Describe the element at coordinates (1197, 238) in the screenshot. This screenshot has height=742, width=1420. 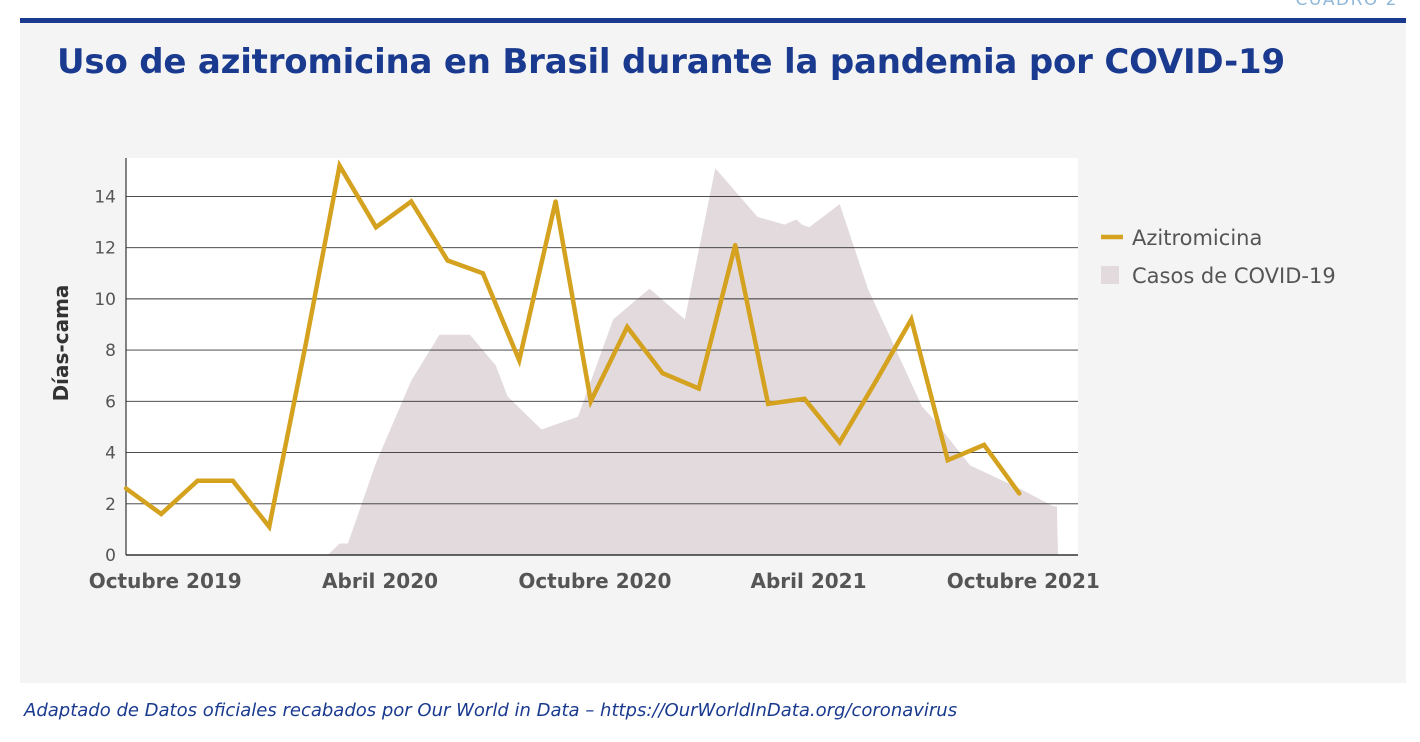
I see `legend-label-azithromycin: Azitromicina` at that location.